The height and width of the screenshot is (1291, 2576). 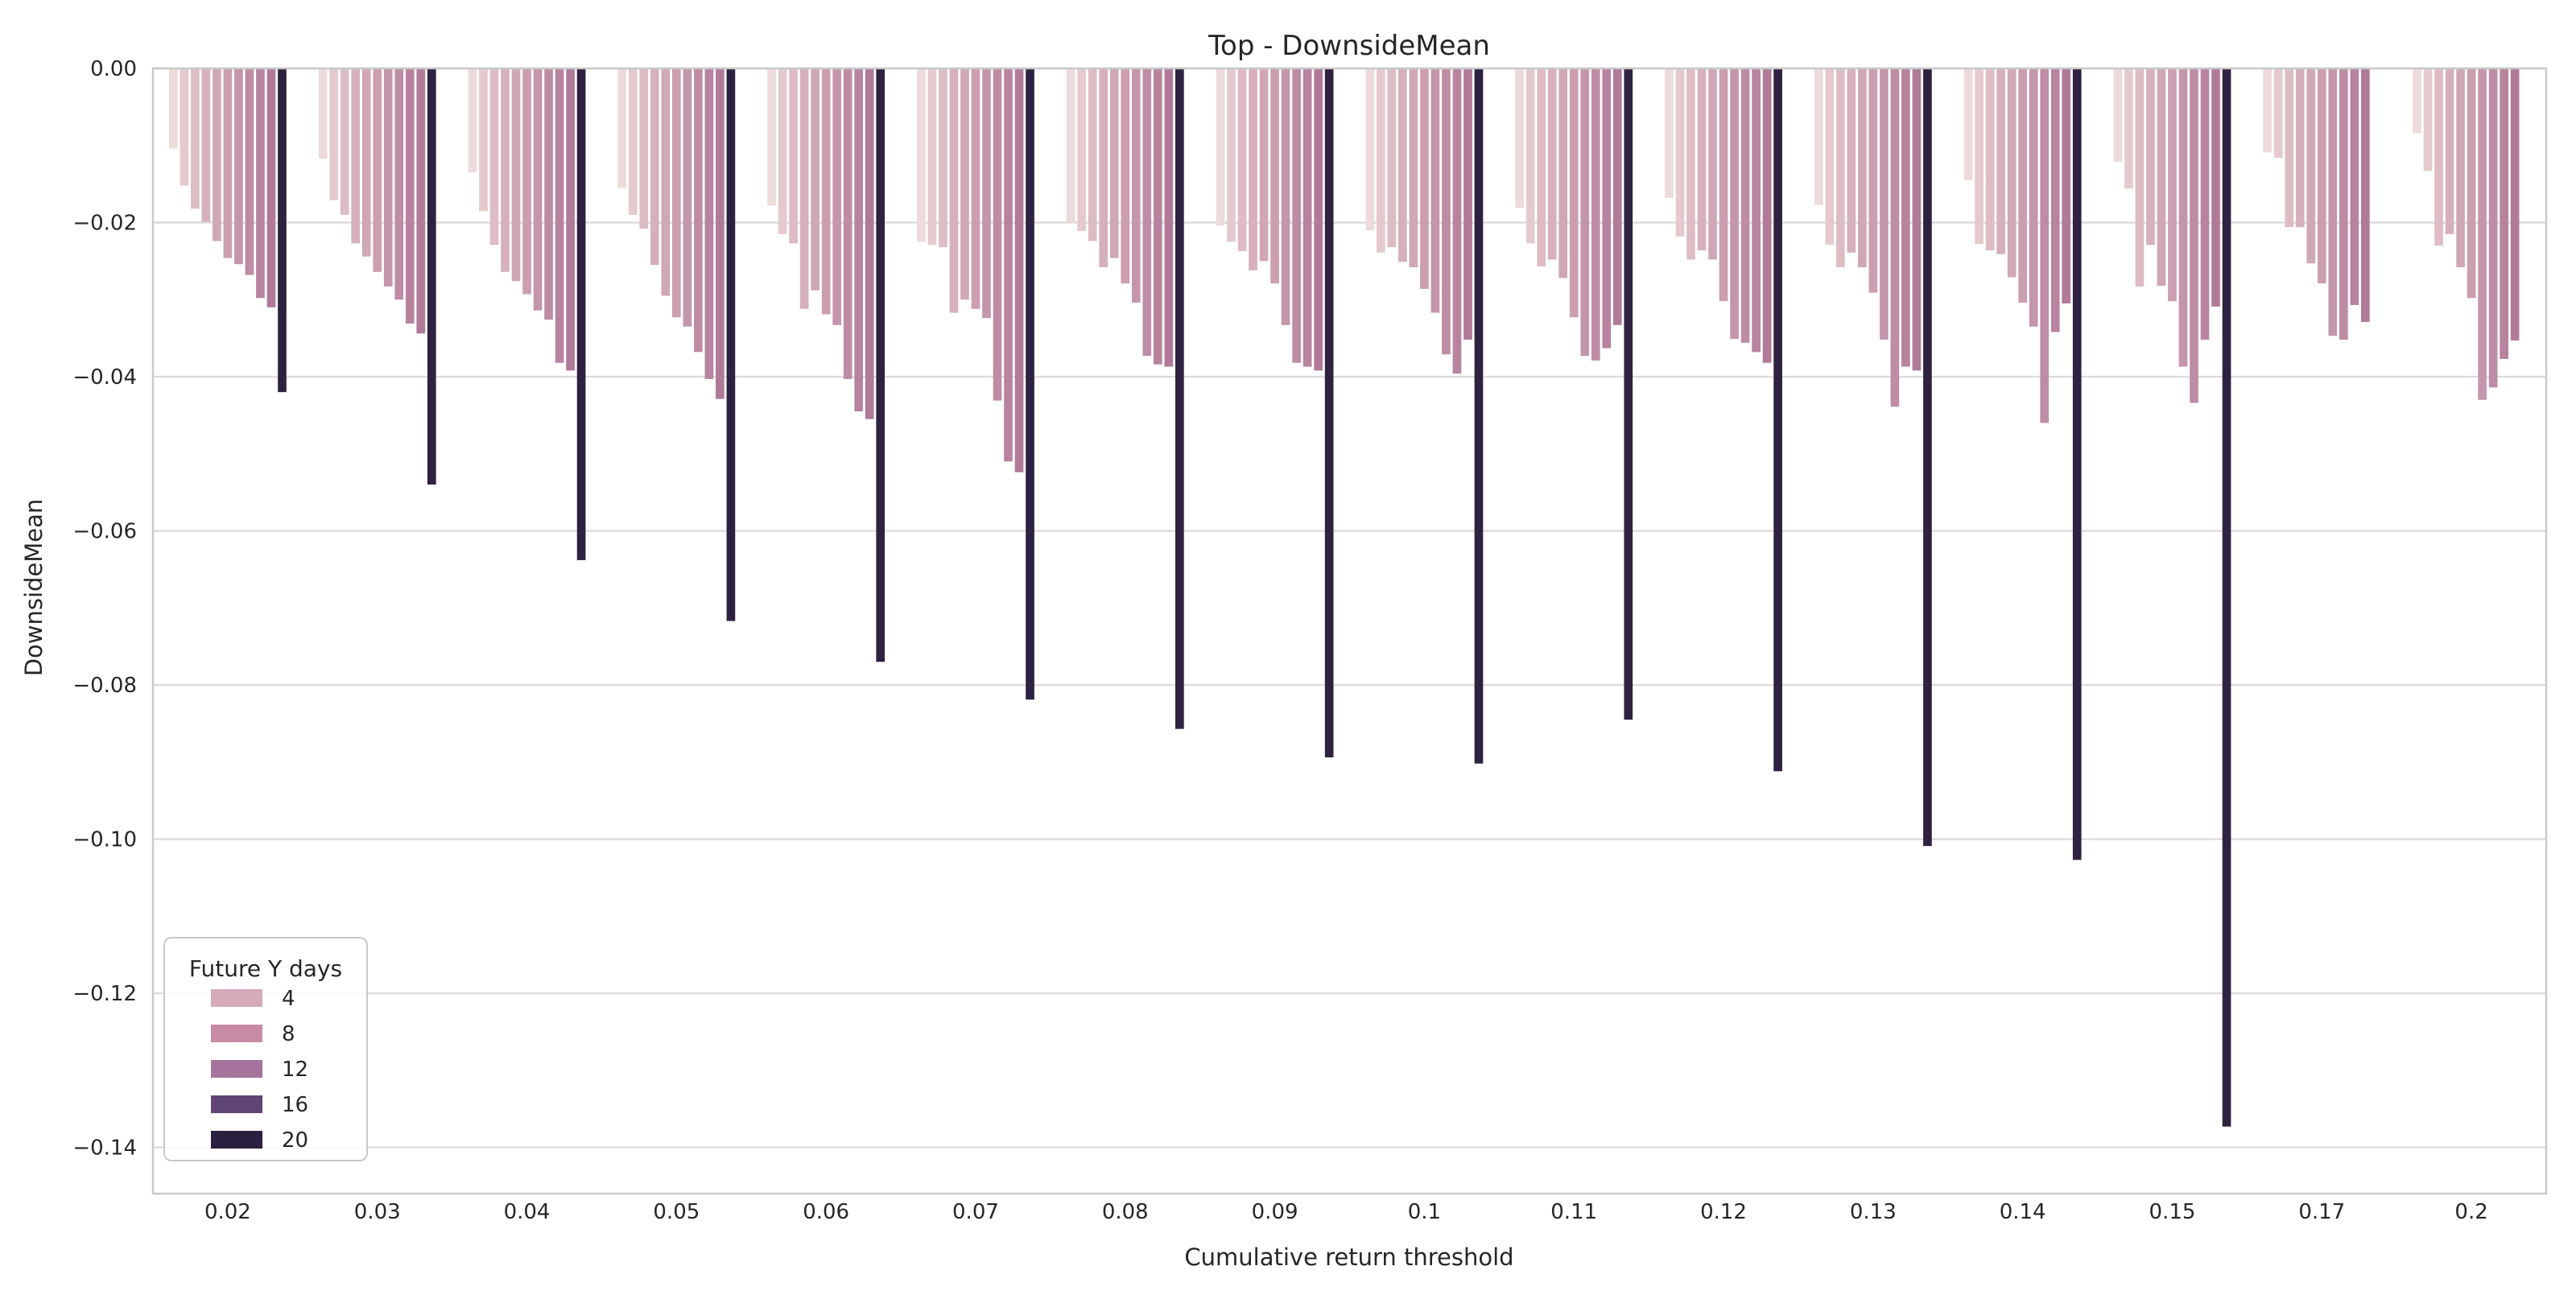 What do you see at coordinates (1541, 167) in the screenshot?
I see `bar-day3-cat0.11` at bounding box center [1541, 167].